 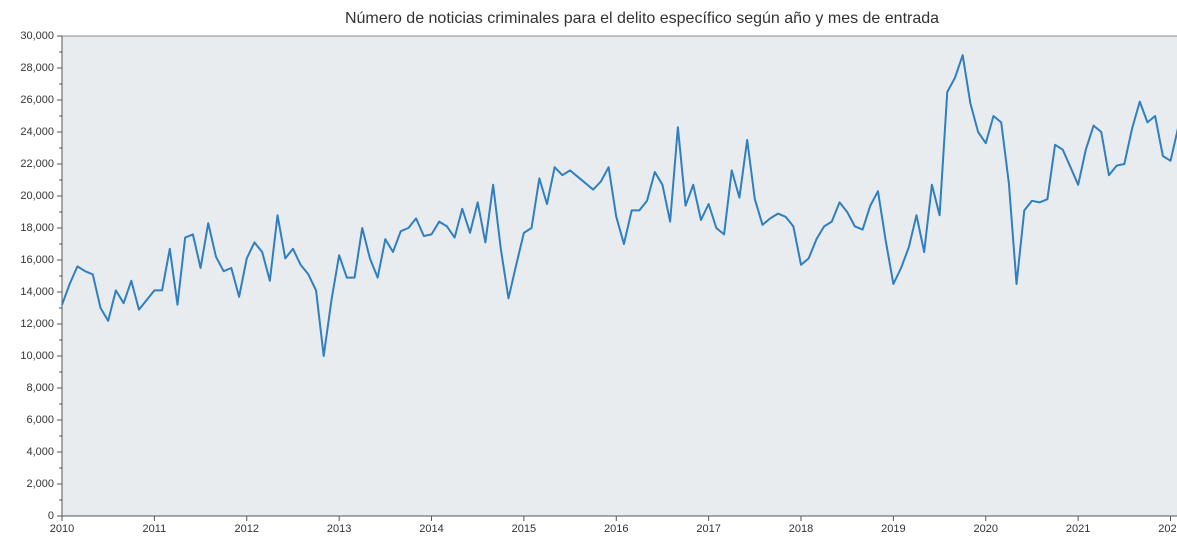 I want to click on x-tick-label: 2016, so click(x=616, y=529).